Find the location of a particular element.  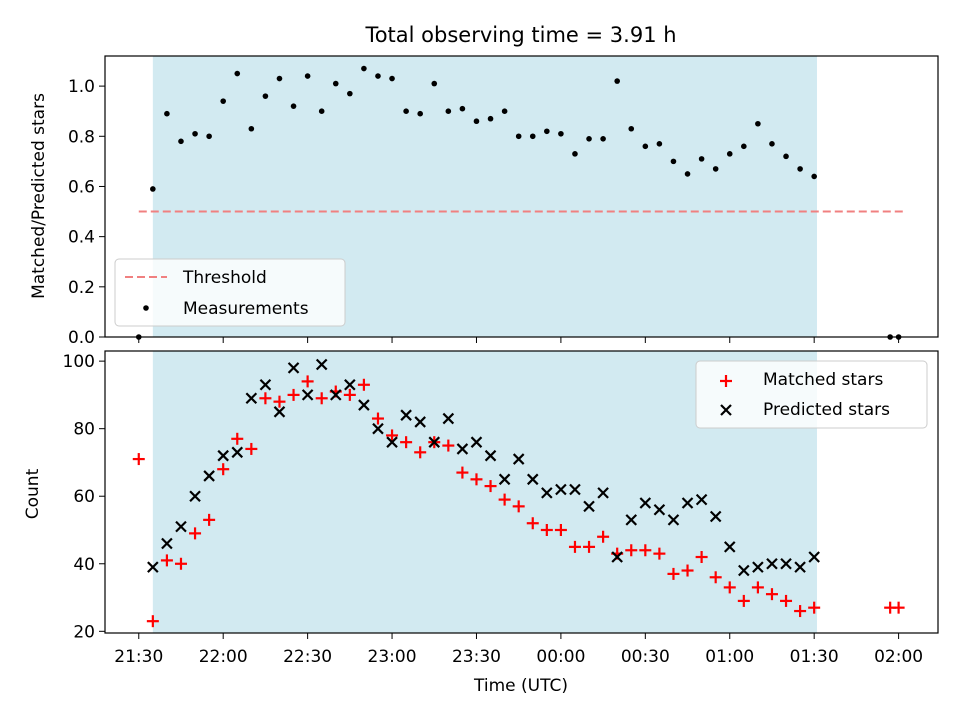

y-tick-label: 60 is located at coordinates (84, 497).